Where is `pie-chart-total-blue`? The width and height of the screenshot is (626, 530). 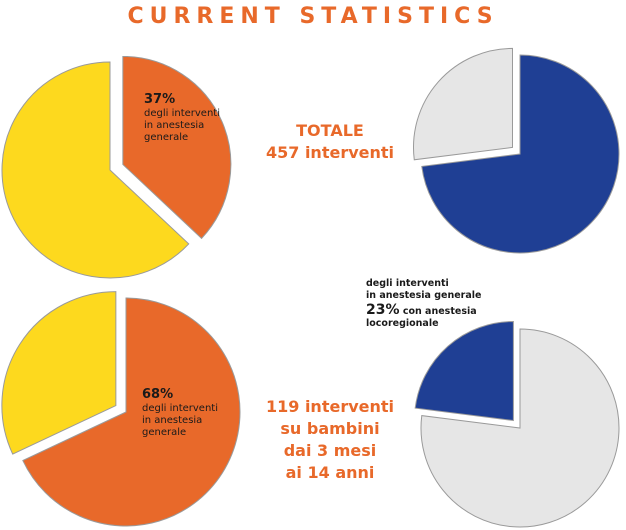
pie-chart-total-blue is located at coordinates (516, 150).